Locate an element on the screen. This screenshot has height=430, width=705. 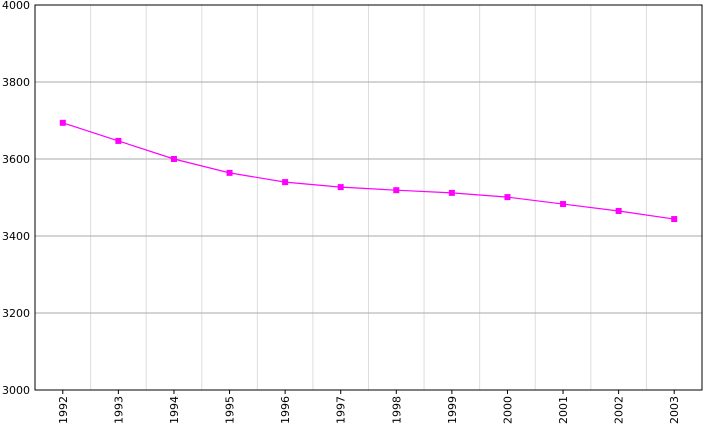
x-tick-label: 1998 is located at coordinates (396, 410).